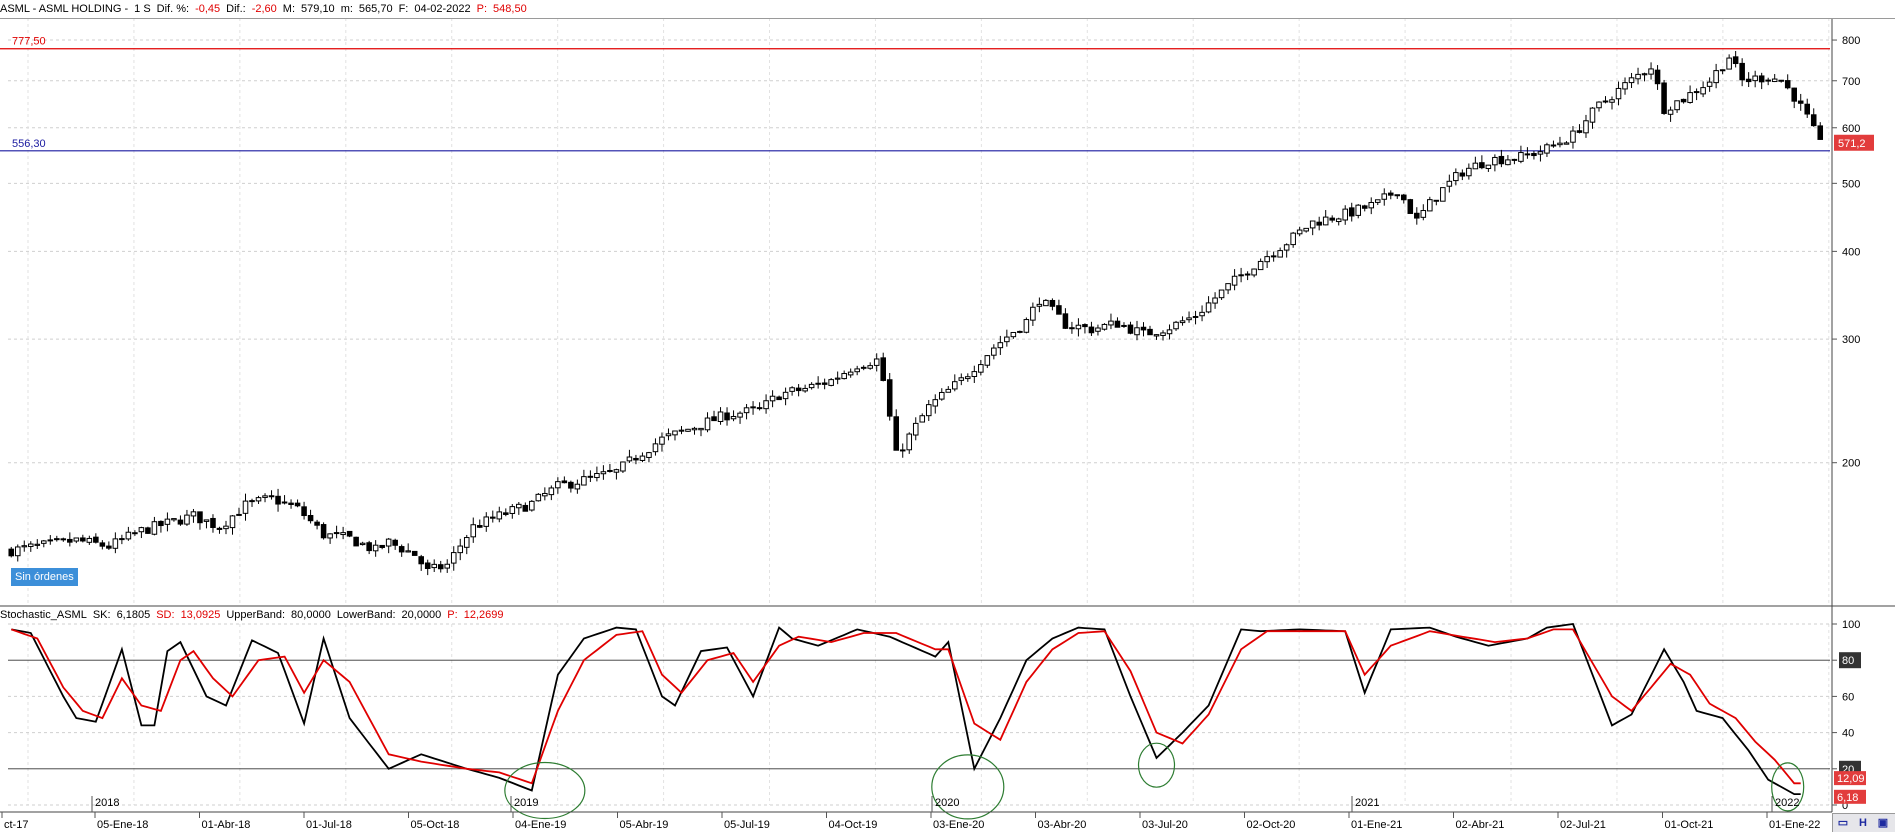  Describe the element at coordinates (1845, 806) in the screenshot. I see `oscillator-tick-label: 0` at that location.